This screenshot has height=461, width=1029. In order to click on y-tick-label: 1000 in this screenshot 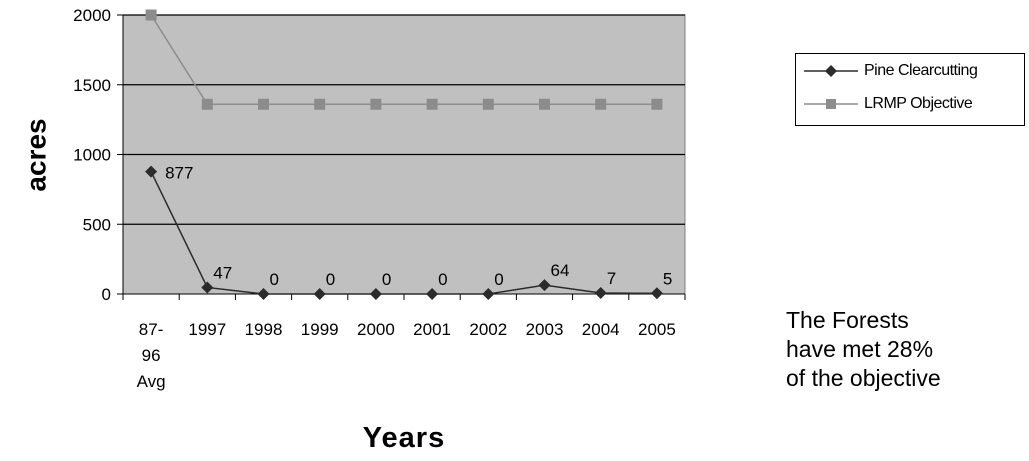, I will do `click(92, 155)`.